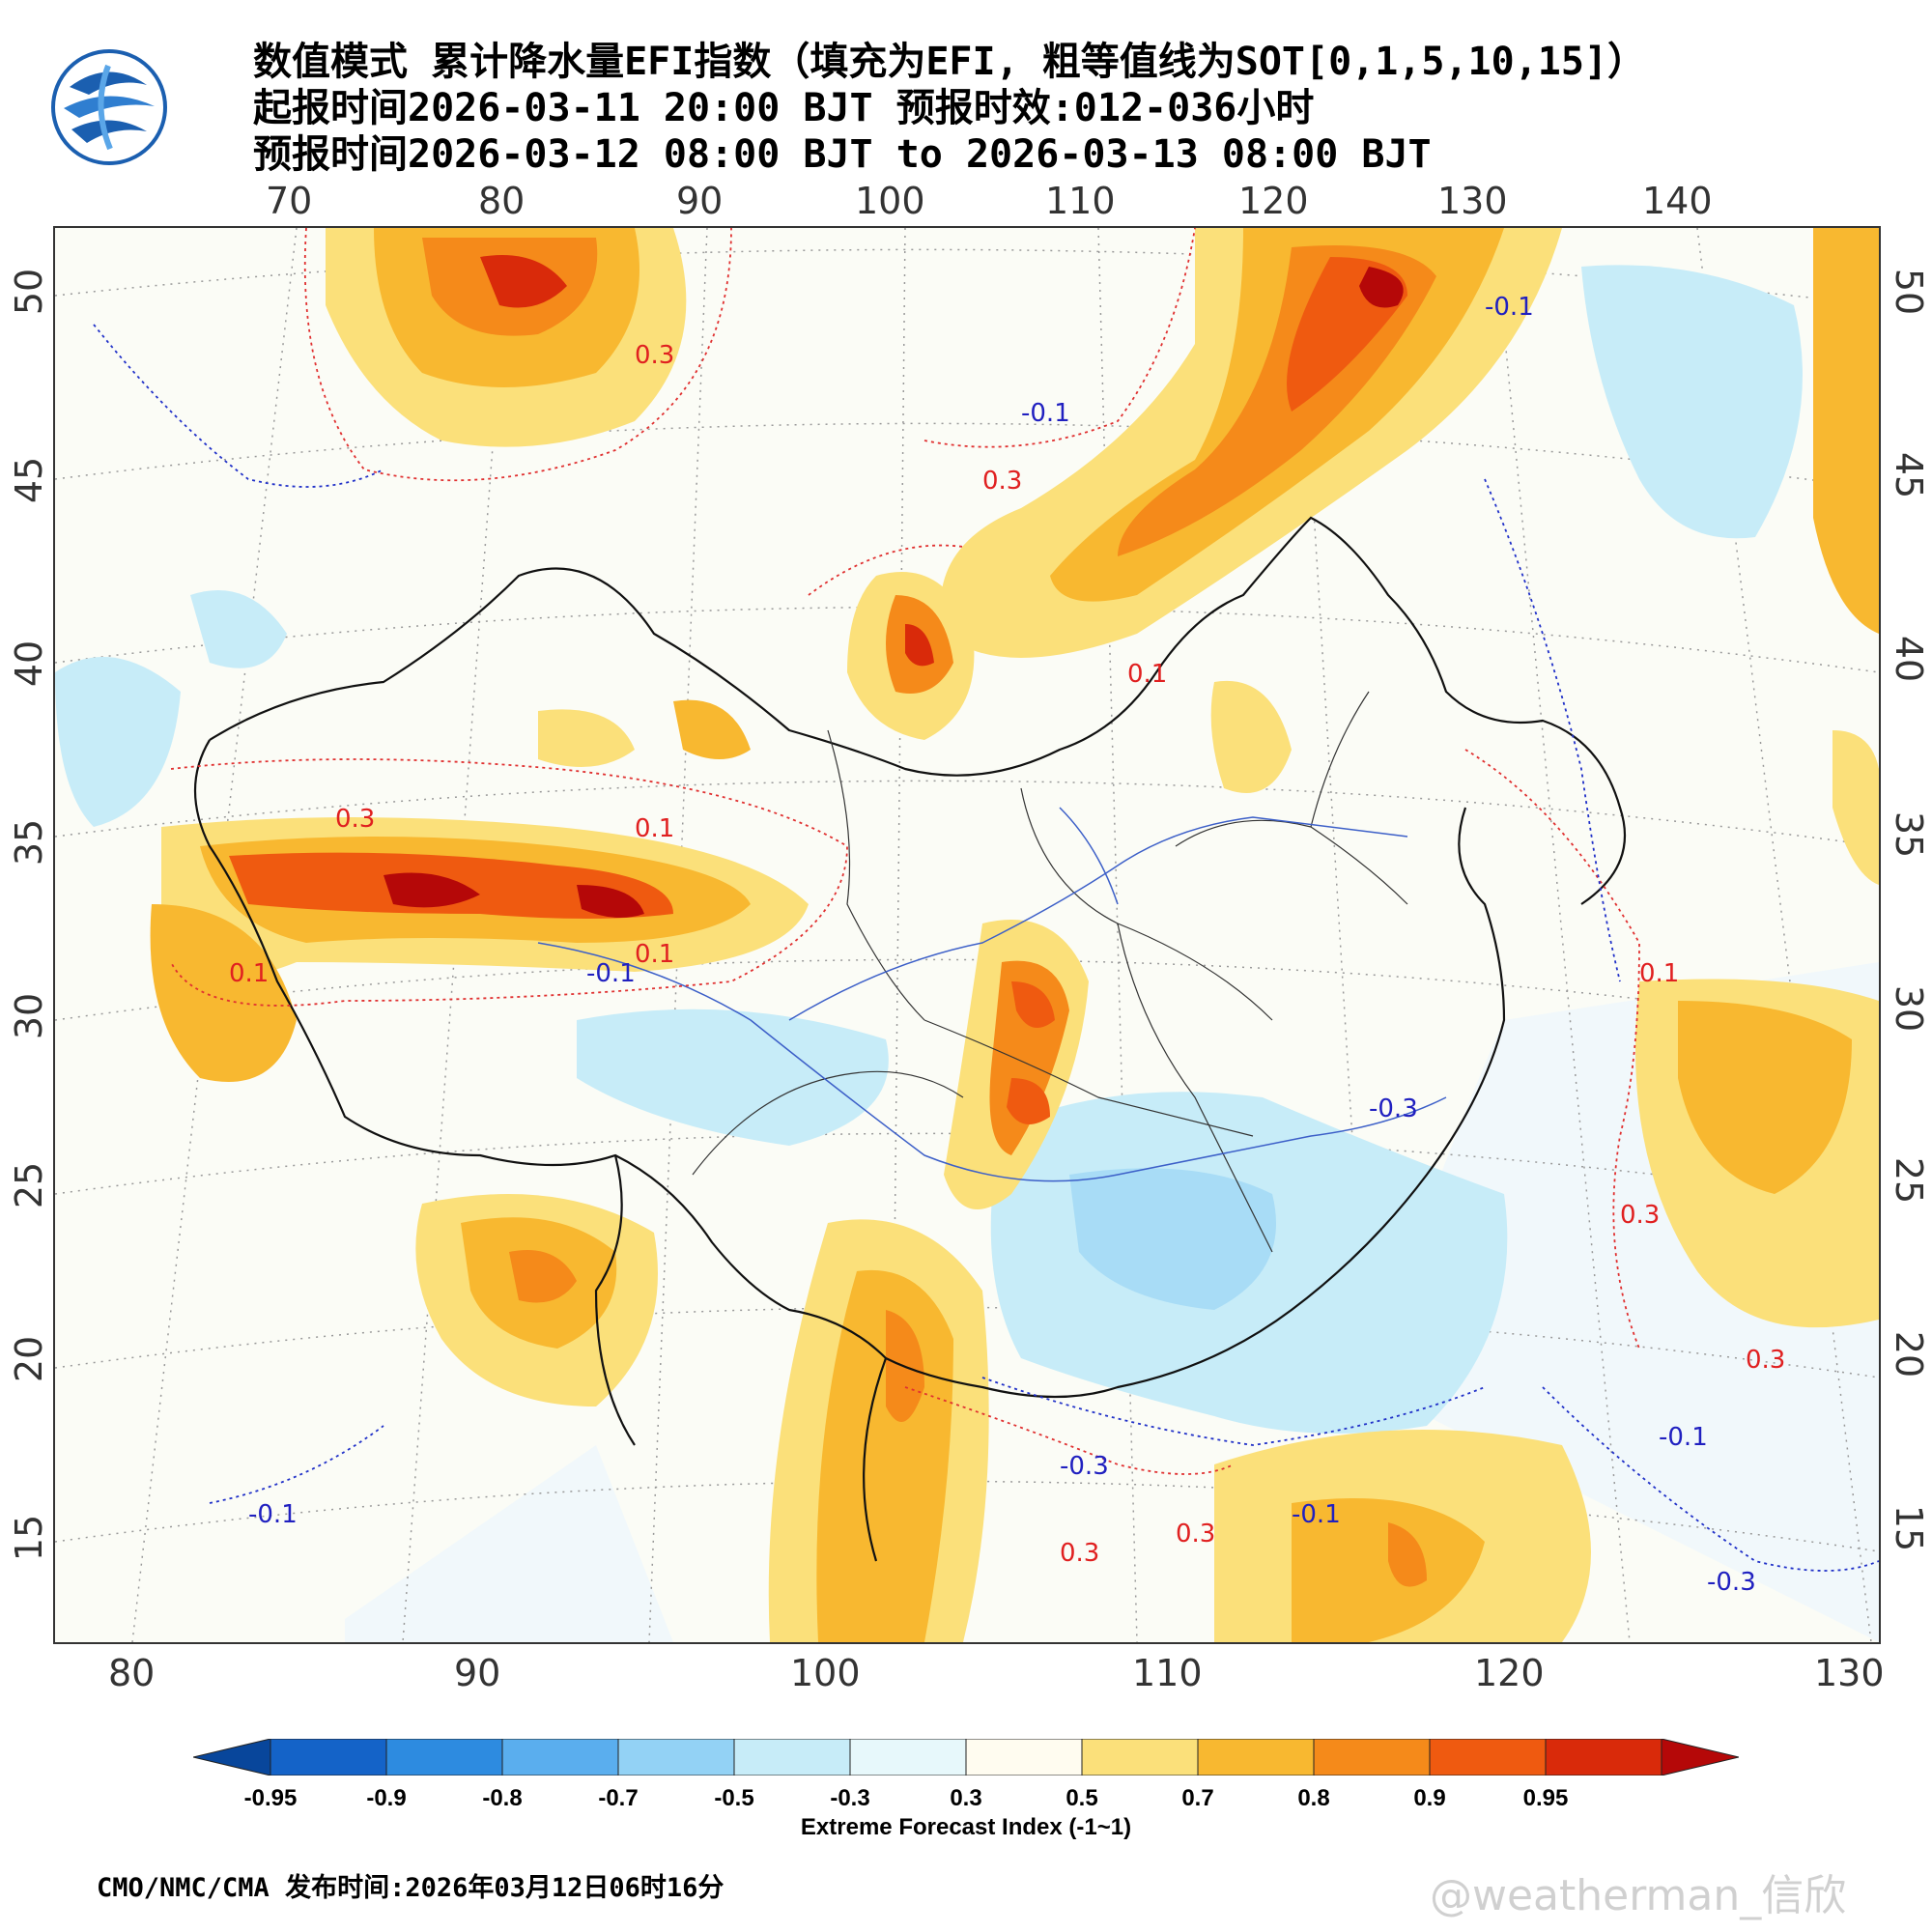  What do you see at coordinates (1638, 1895) in the screenshot?
I see `watermark: @weatherman_信欣` at bounding box center [1638, 1895].